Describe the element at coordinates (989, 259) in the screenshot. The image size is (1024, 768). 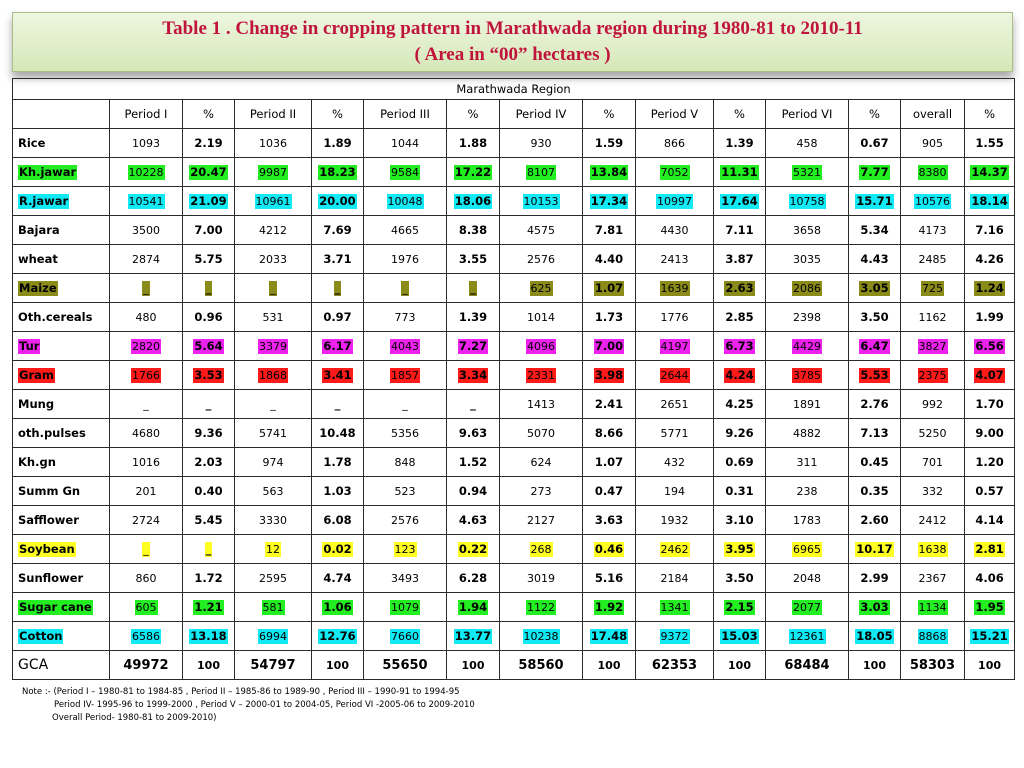
I see `share-percent-cell: 4.26` at that location.